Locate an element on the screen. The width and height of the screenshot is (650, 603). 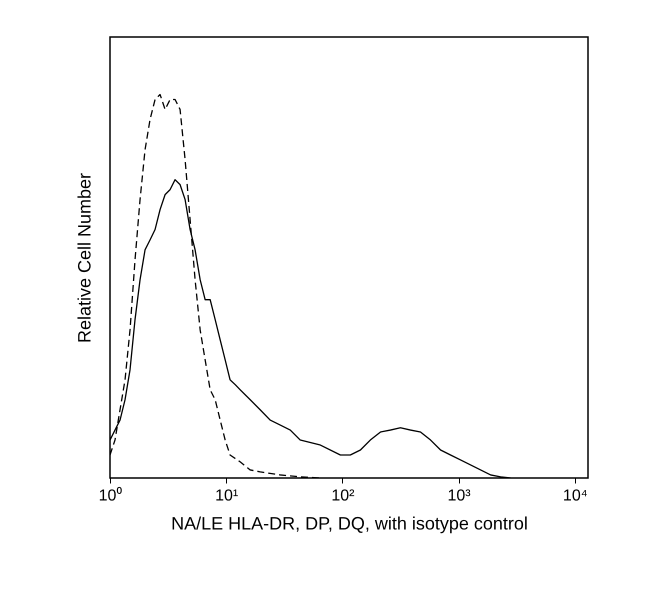
x-tick-label: 10¹ is located at coordinates (226, 496).